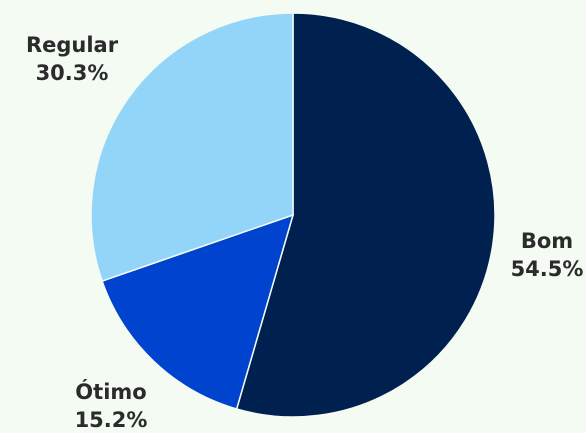  I want to click on label-regular-name: Regular, so click(72, 45).